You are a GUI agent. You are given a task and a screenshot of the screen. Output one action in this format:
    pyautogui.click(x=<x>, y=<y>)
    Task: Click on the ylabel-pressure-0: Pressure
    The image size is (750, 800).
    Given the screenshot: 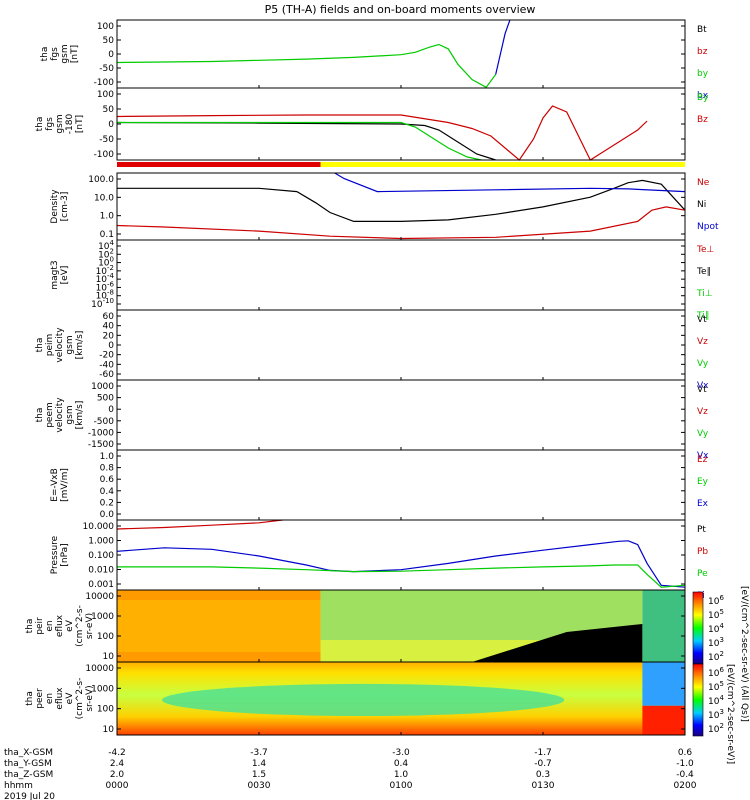 What is the action you would take?
    pyautogui.click(x=55, y=554)
    